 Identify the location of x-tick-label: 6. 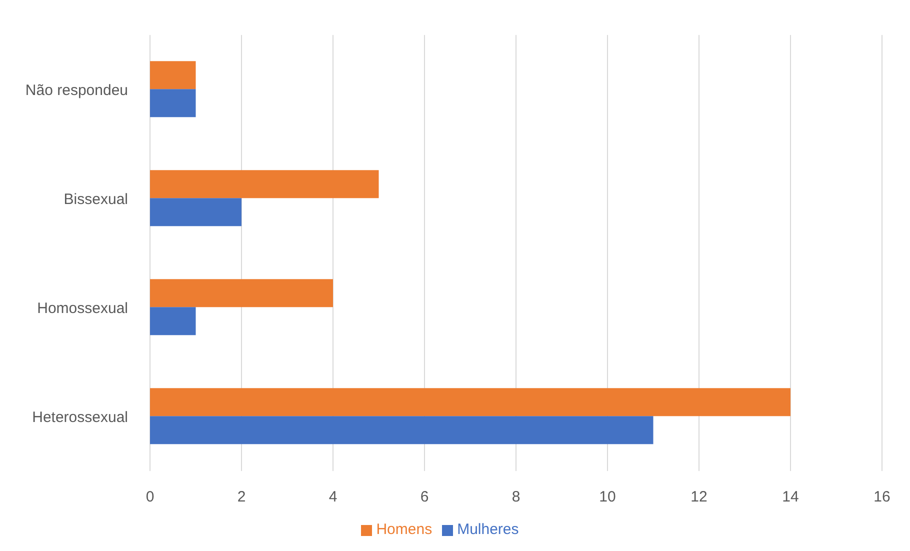
(424, 497).